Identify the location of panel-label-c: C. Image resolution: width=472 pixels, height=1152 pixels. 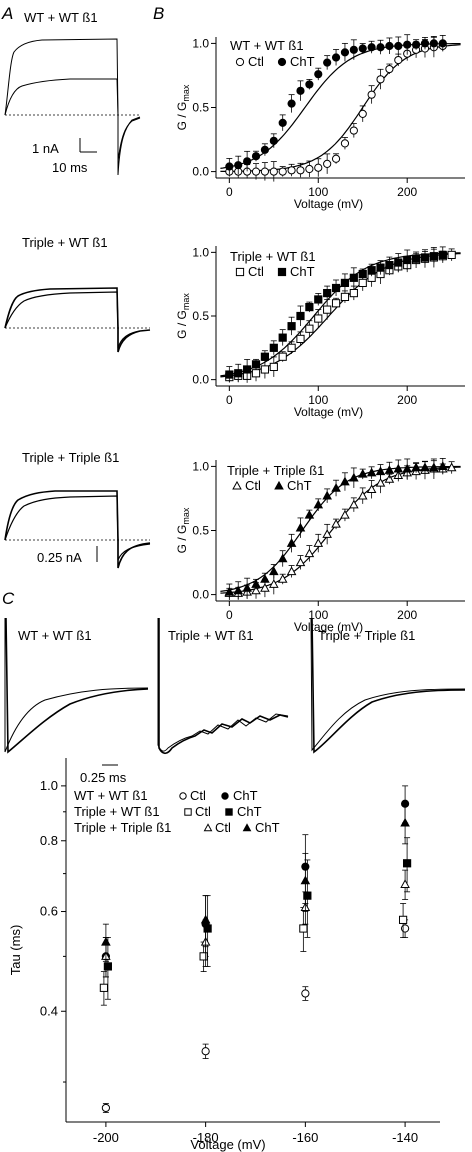
(8, 598).